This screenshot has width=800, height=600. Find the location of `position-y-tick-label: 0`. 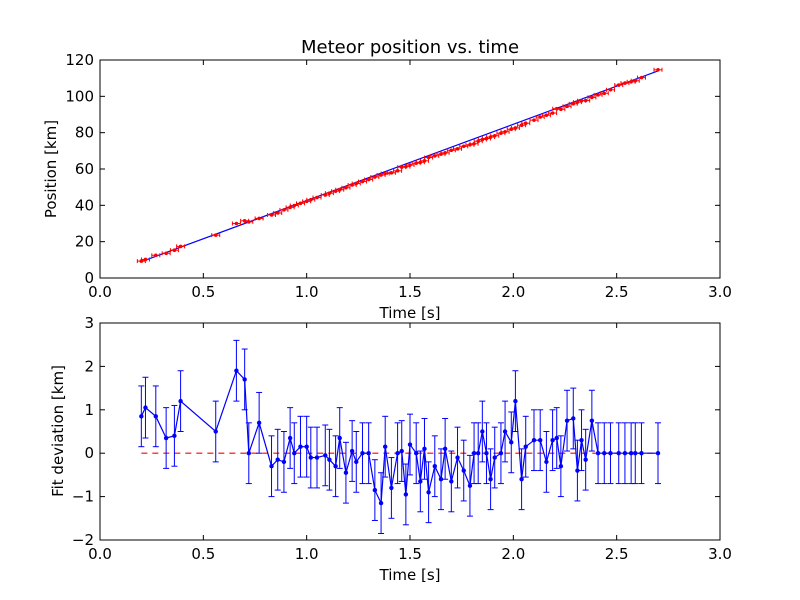

position-y-tick-label: 0 is located at coordinates (89, 278).